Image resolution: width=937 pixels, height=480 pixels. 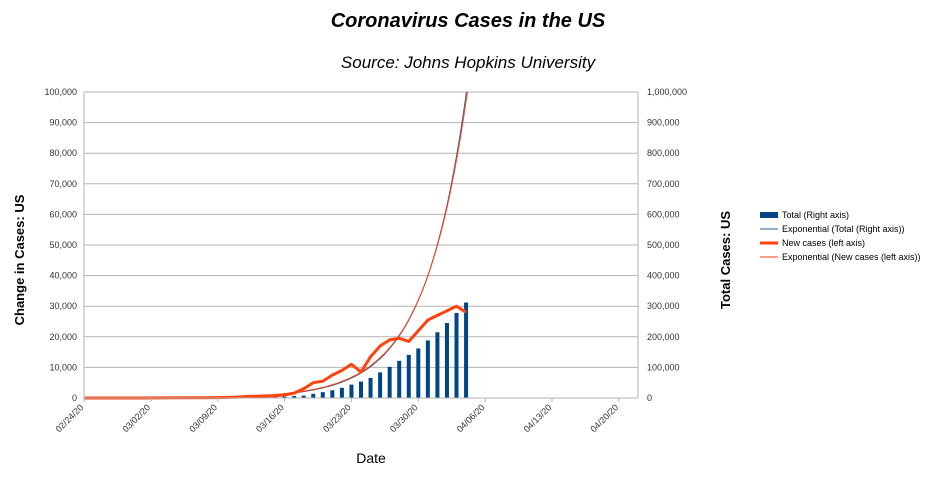 What do you see at coordinates (851, 257) in the screenshot?
I see `legend-label-exp-new: Exponential (New cases (left axis))` at bounding box center [851, 257].